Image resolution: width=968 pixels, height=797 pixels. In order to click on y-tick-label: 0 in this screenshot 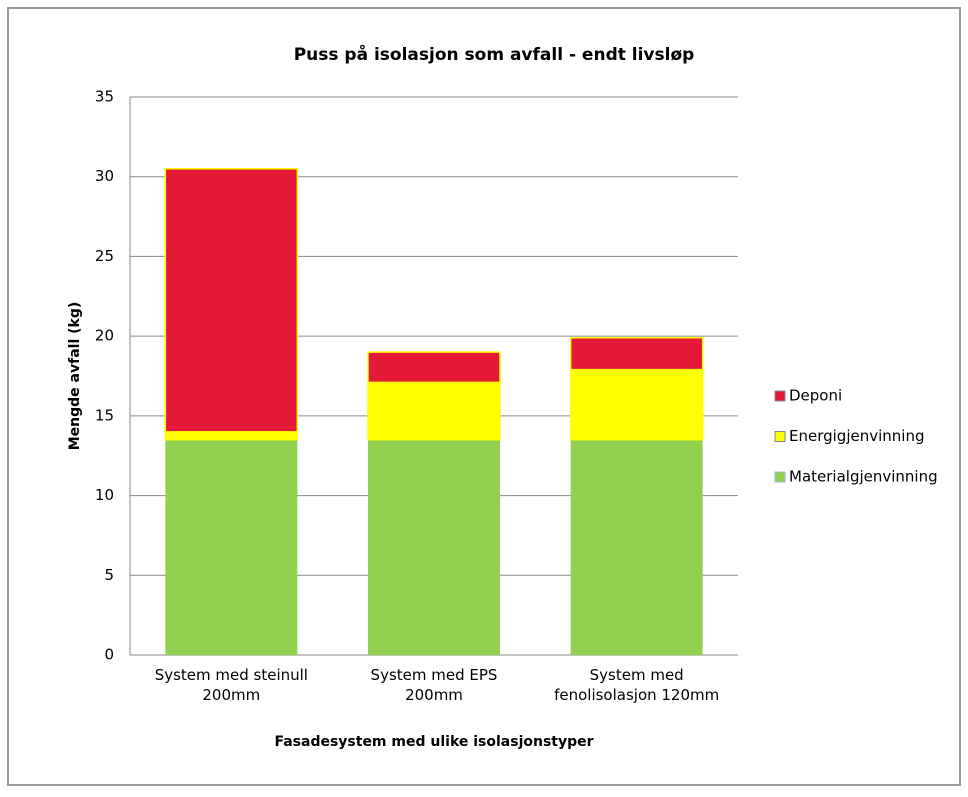, I will do `click(109, 655)`.